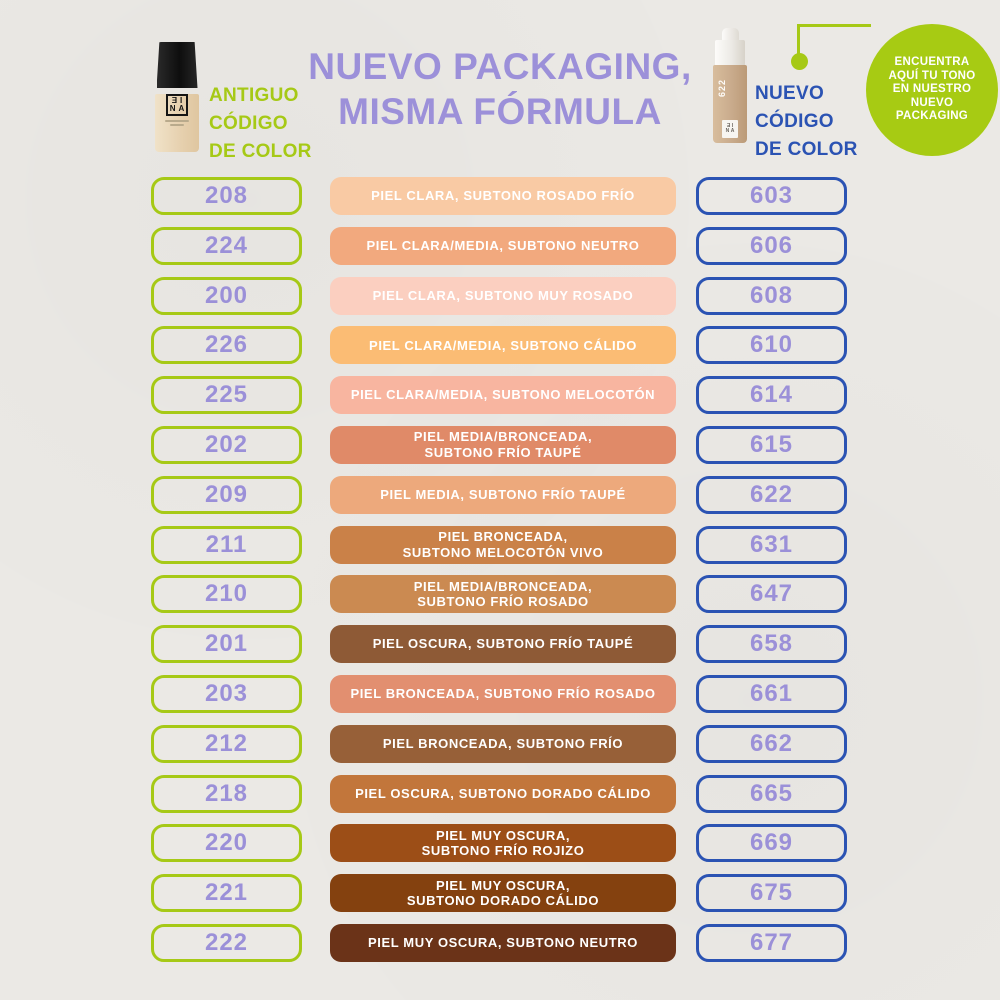 Image resolution: width=1000 pixels, height=1000 pixels. Describe the element at coordinates (226, 942) in the screenshot. I see `old-code-value: 222` at that location.